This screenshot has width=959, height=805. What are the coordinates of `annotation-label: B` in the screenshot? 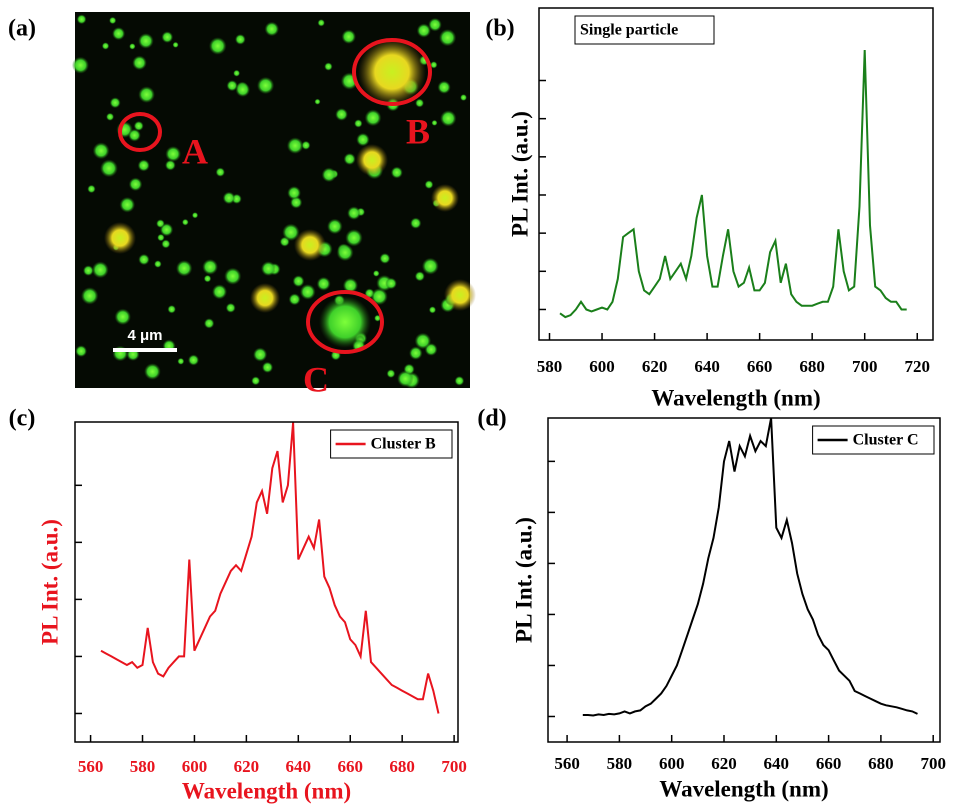 It's located at (418, 131).